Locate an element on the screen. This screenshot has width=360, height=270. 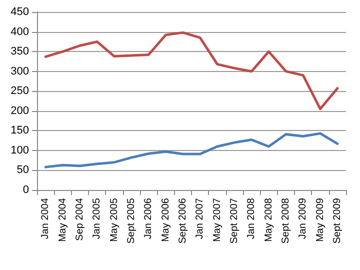
y-tick-label: 150 is located at coordinates (19, 130).